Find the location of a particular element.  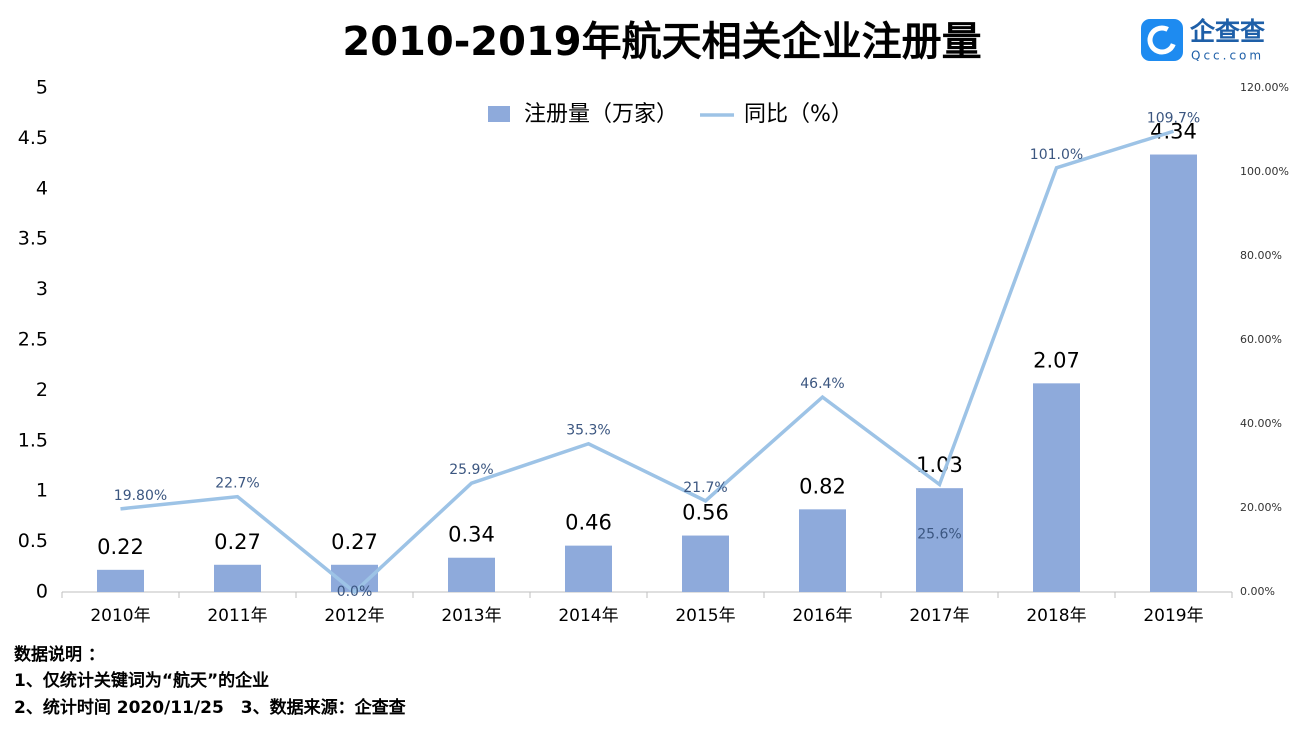

y-tick-label: 1.5 is located at coordinates (33, 440).